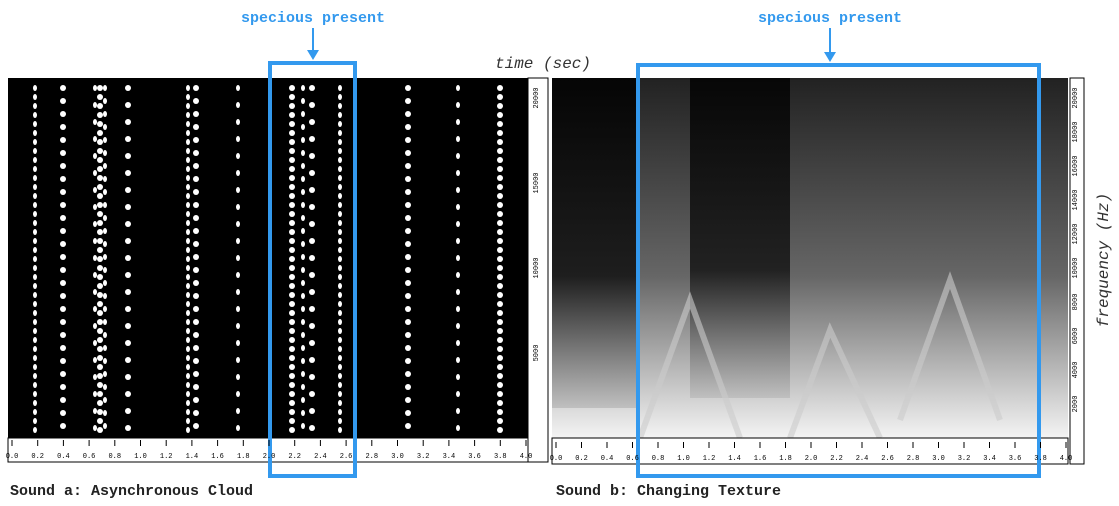 The image size is (1119, 506). What do you see at coordinates (397, 457) in the screenshot?
I see `x-tick-label: 3.0` at bounding box center [397, 457].